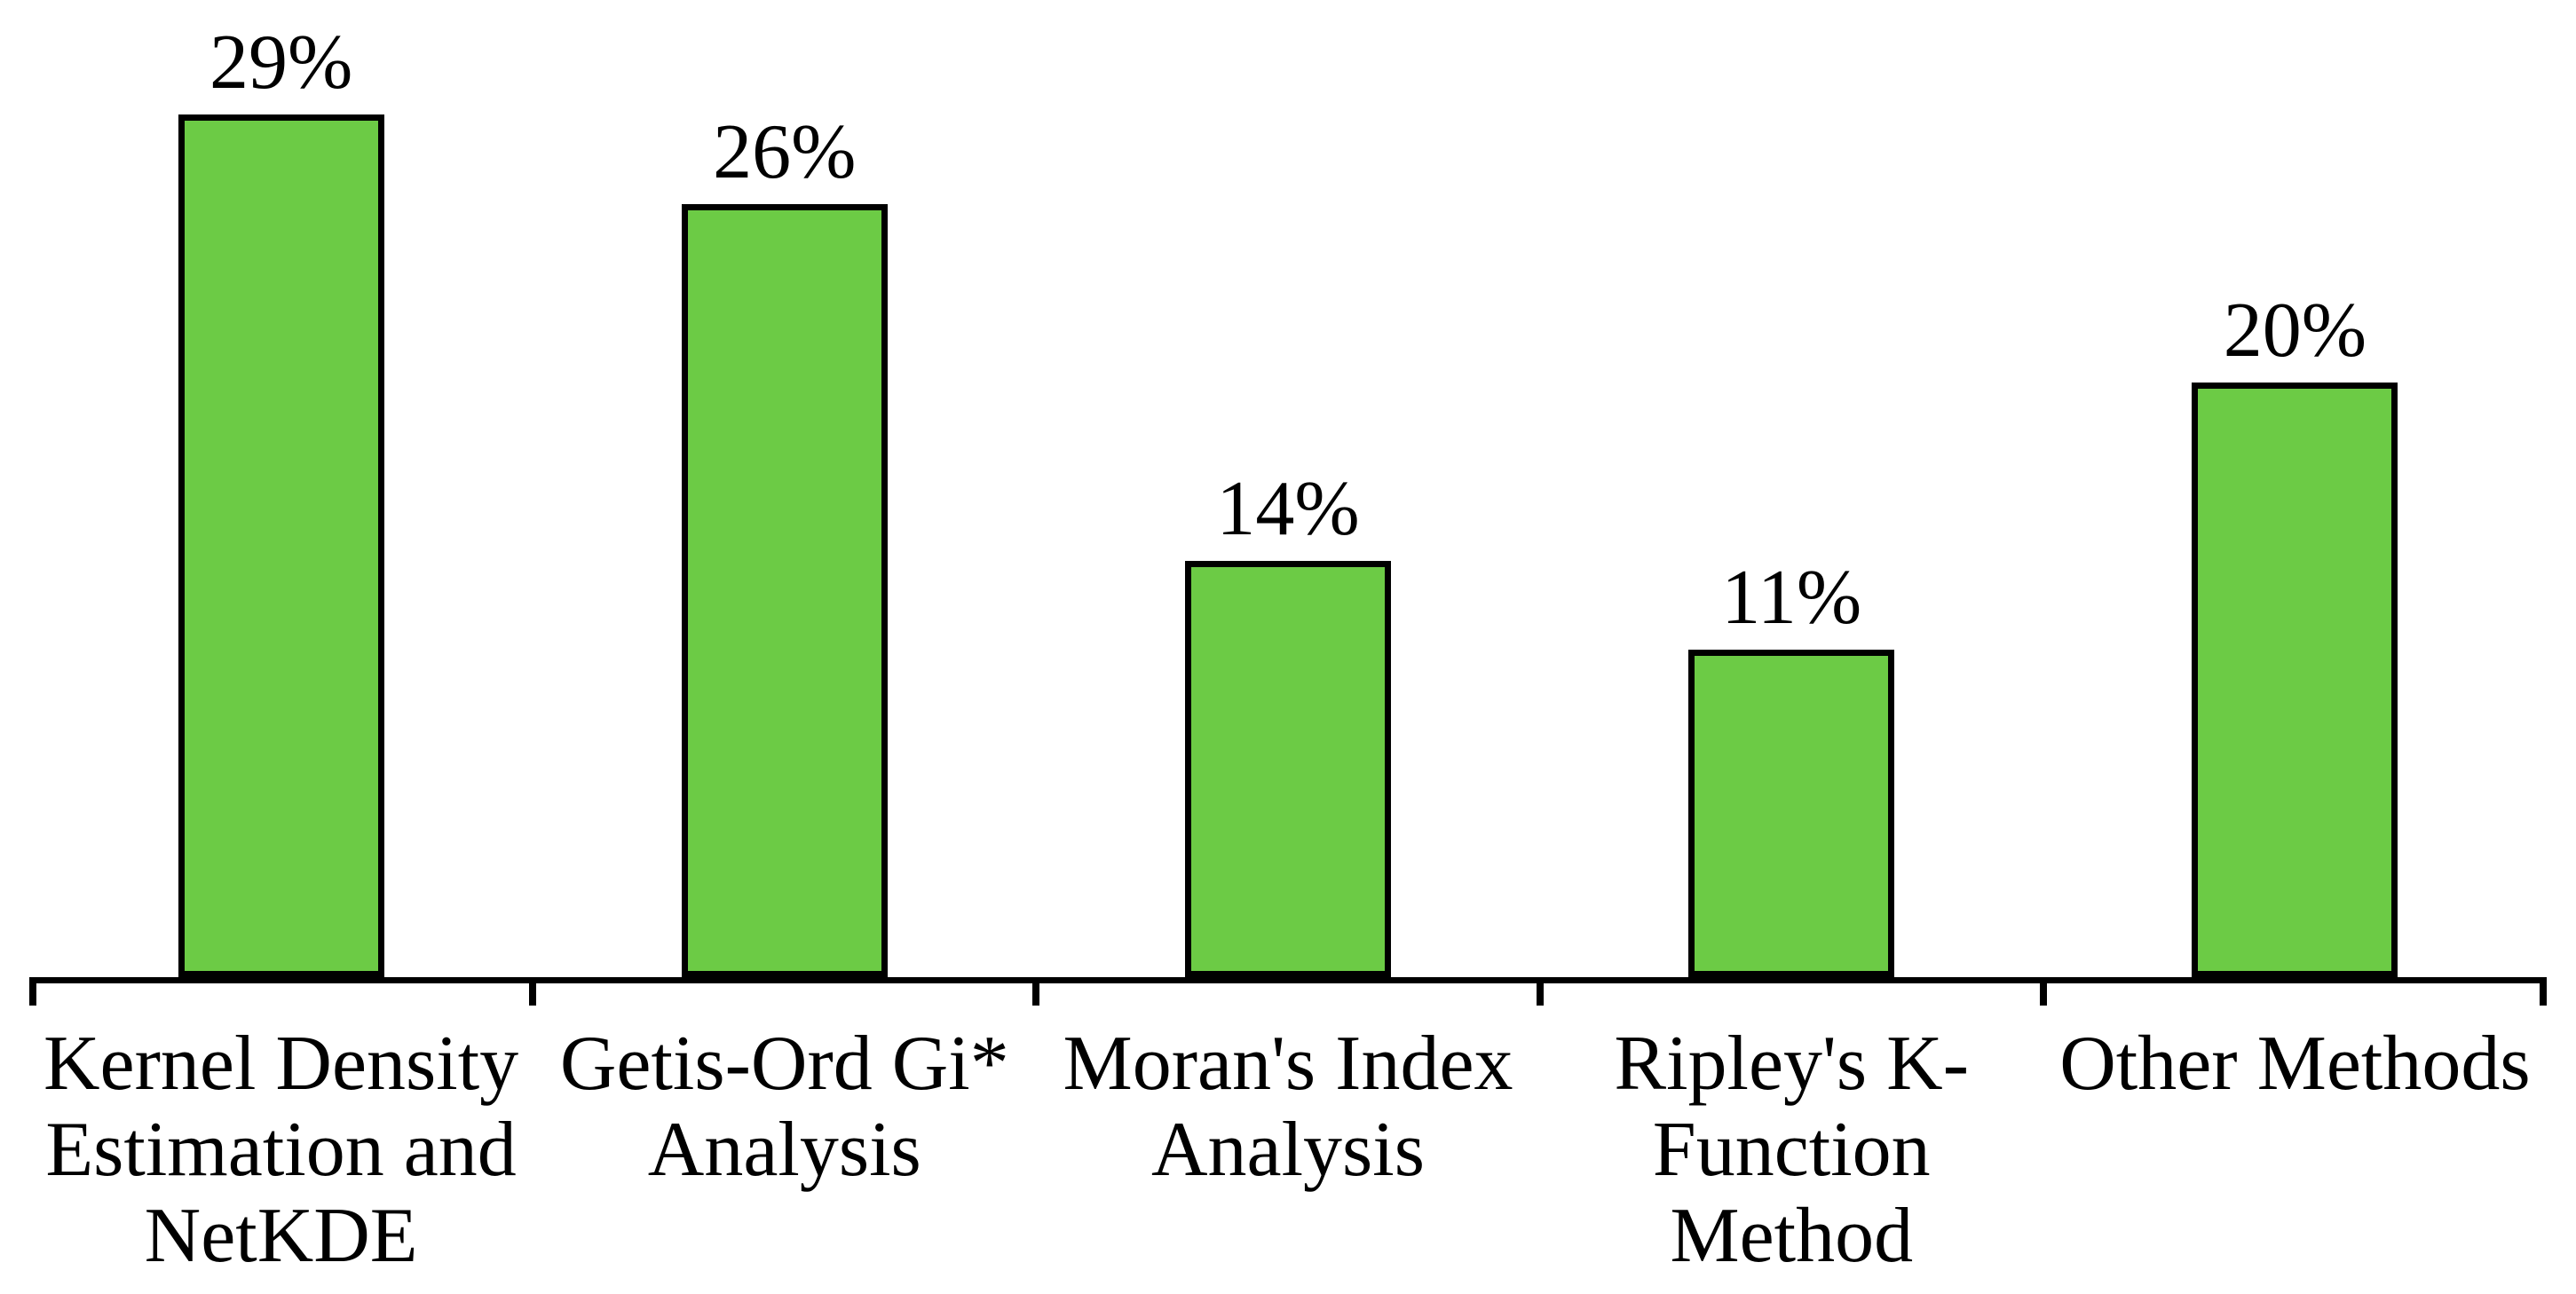  I want to click on category-label-morans-index: Moran's Index Analysis, so click(1288, 1107).